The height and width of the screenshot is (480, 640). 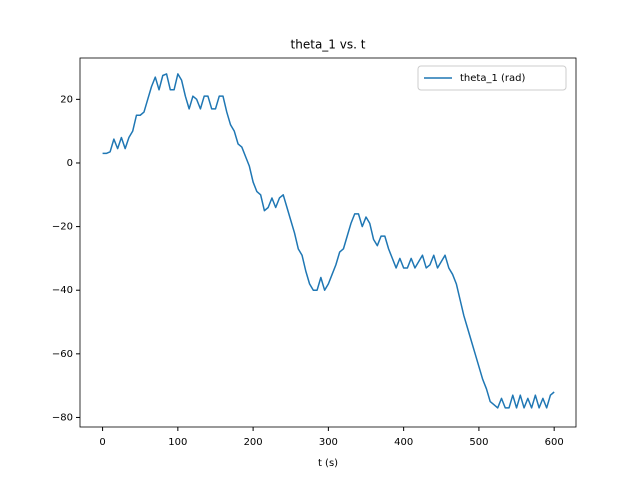 I want to click on legend-box, so click(x=492, y=78).